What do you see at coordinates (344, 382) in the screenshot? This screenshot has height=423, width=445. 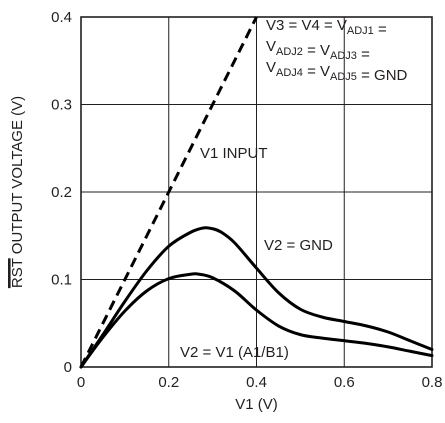 I see `x-tick-label: 0.6` at bounding box center [344, 382].